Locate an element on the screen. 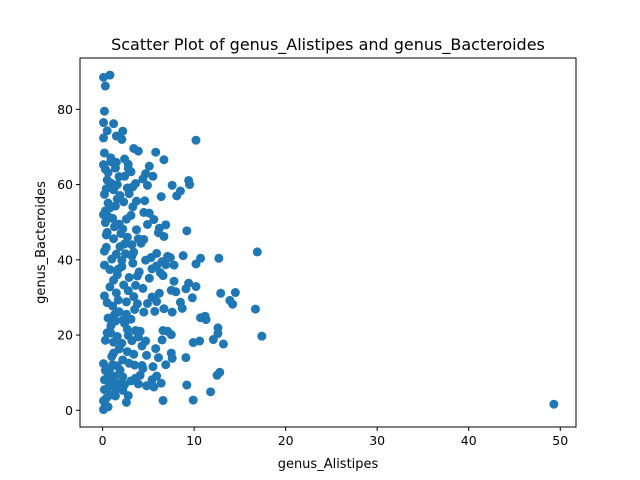 Image resolution: width=640 pixels, height=480 pixels. y-tick-label: 80 is located at coordinates (65, 109).